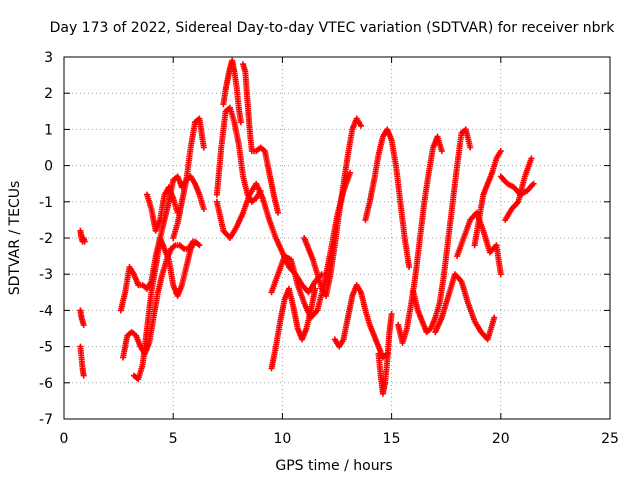  I want to click on series-s25, so click(518, 189).